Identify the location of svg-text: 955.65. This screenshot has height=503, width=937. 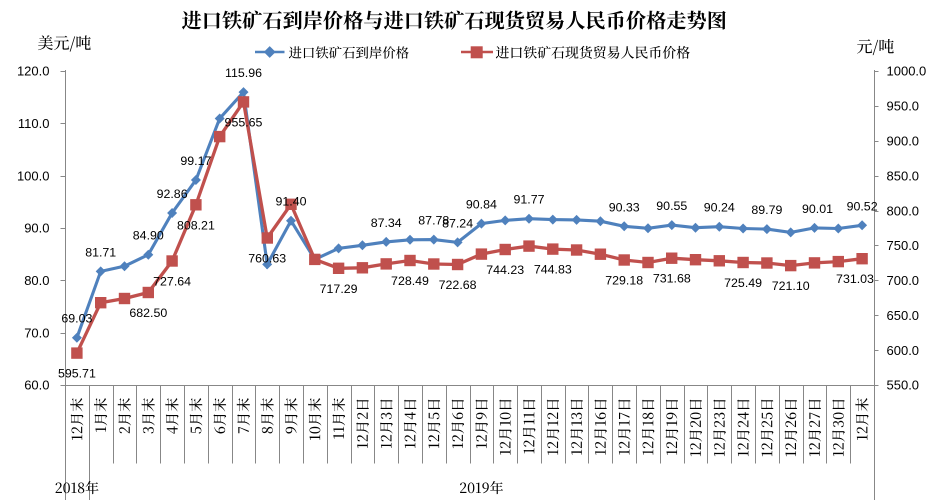
(244, 122).